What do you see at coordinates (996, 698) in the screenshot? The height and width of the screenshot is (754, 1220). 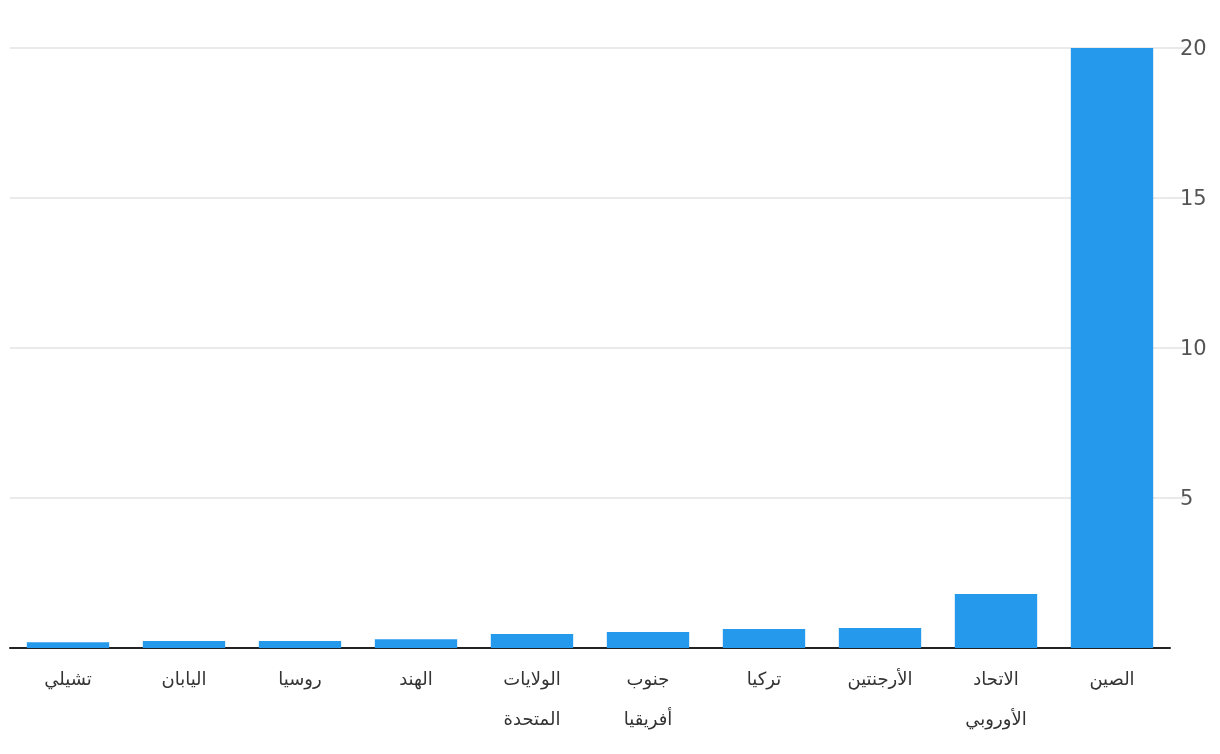 I see `x-tick-label: الاتحاد الأوروبي` at bounding box center [996, 698].